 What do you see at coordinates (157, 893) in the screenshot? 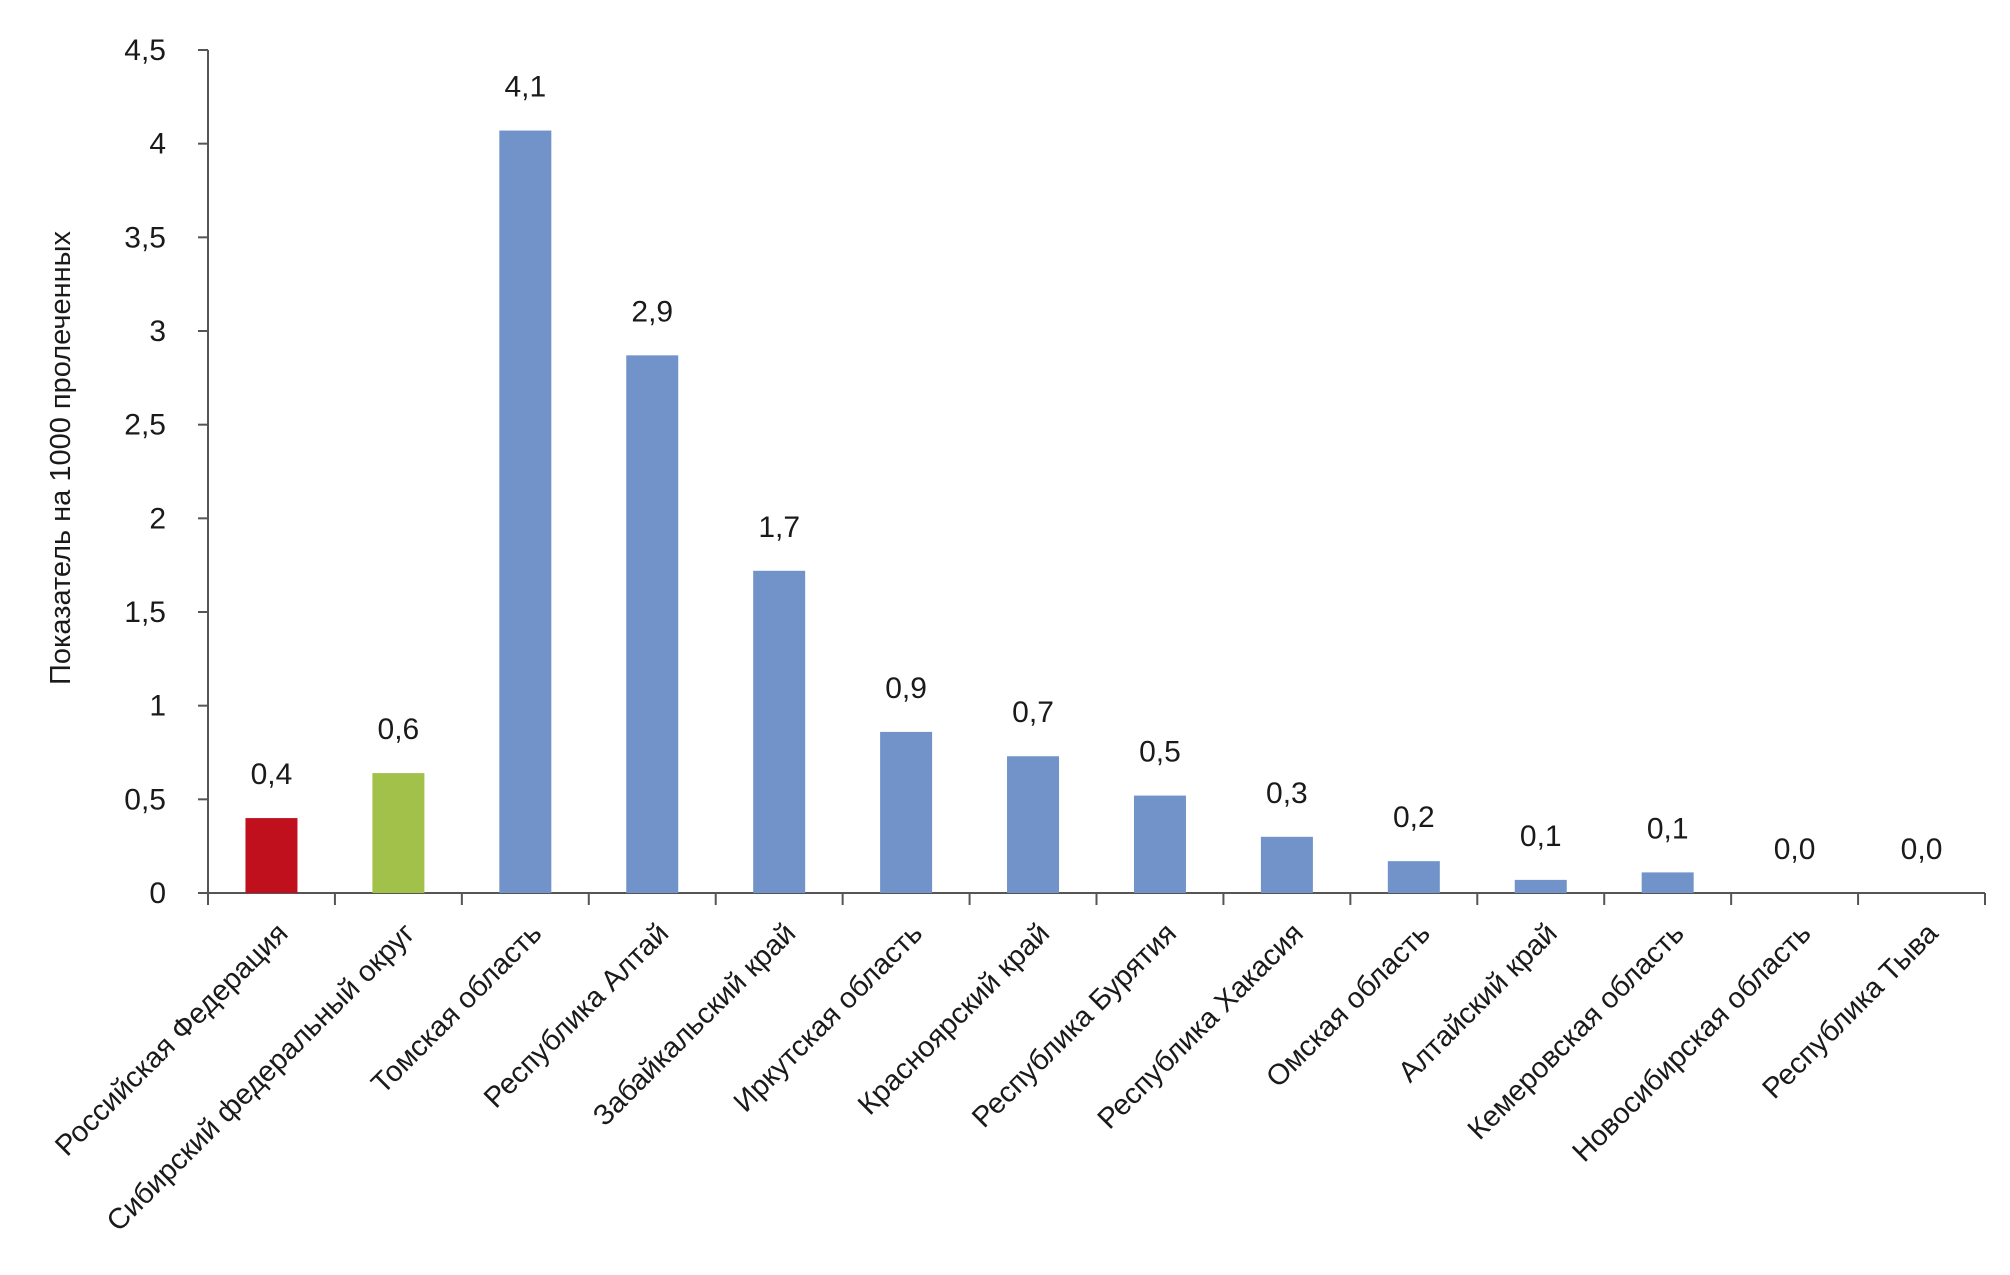
I see `y-tick-label: 0` at bounding box center [157, 893].